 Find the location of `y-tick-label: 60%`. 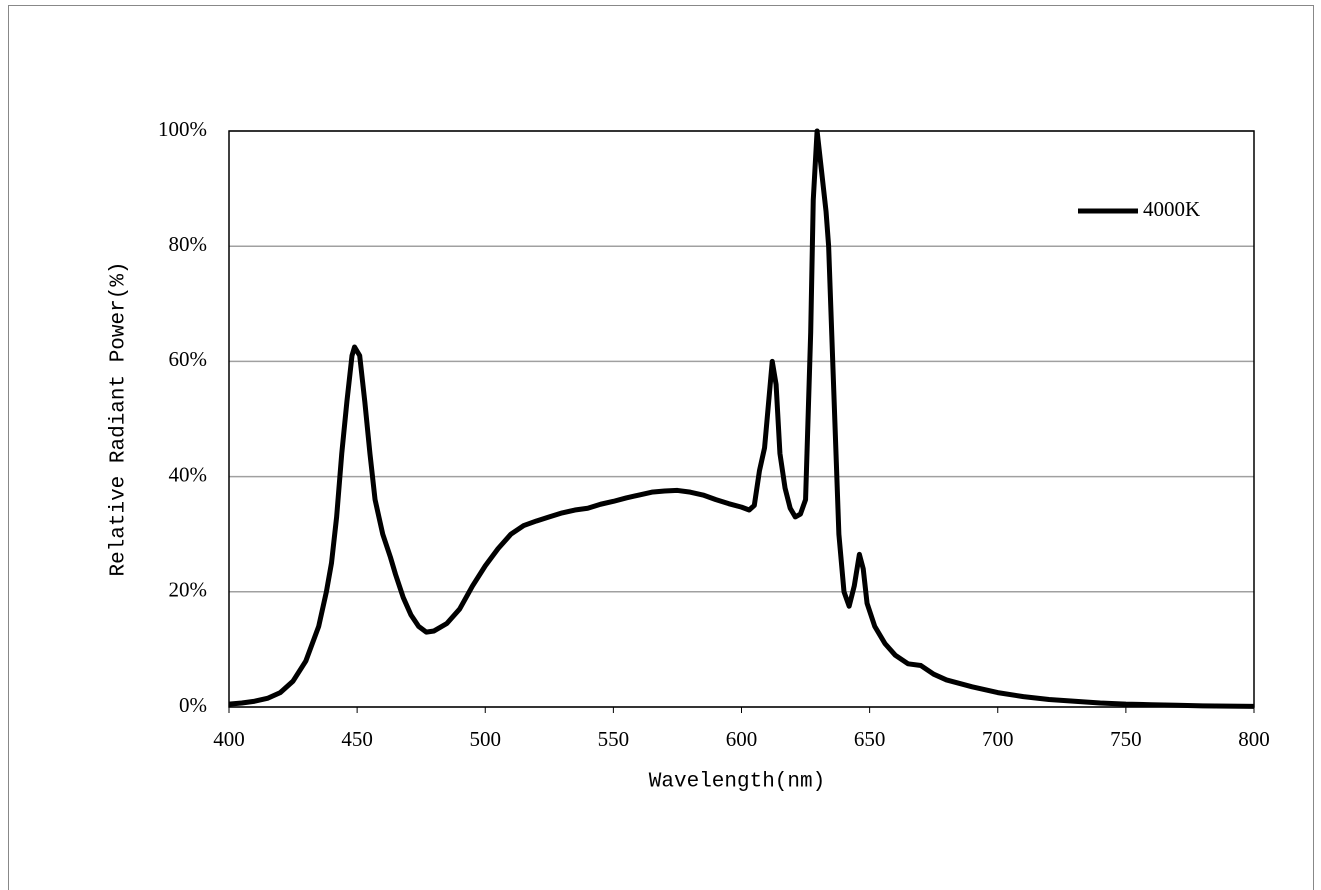

y-tick-label: 60% is located at coordinates (188, 359).